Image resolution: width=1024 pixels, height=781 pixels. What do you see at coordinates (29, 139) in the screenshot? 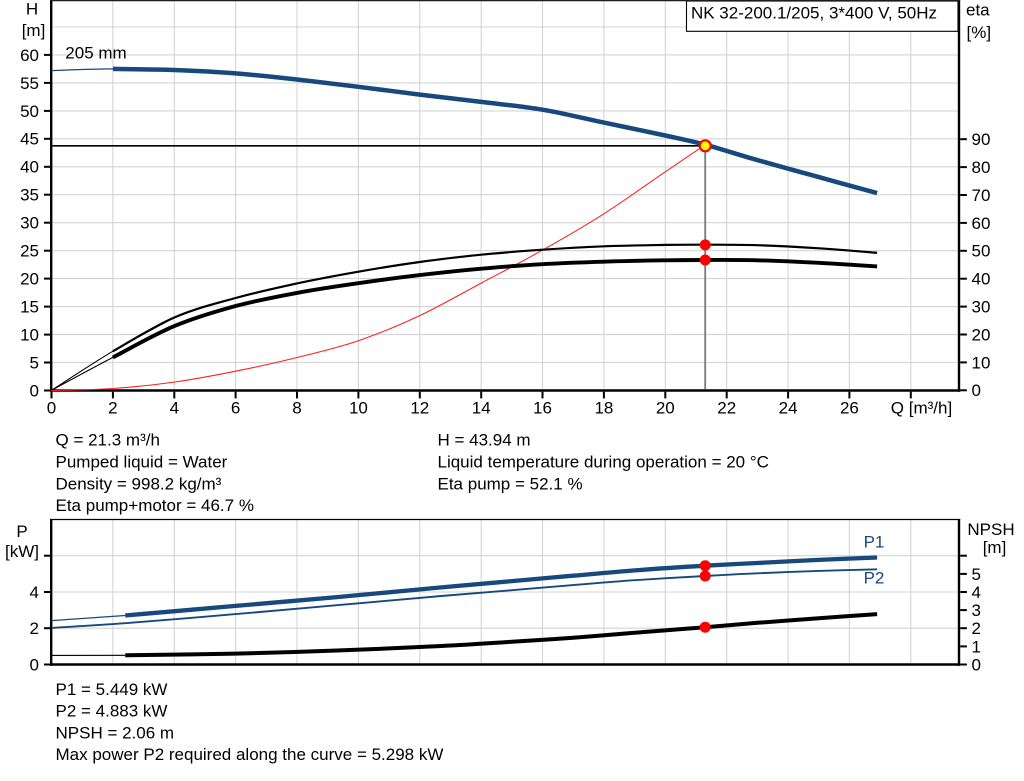
I see `svg-text: 45` at bounding box center [29, 139].